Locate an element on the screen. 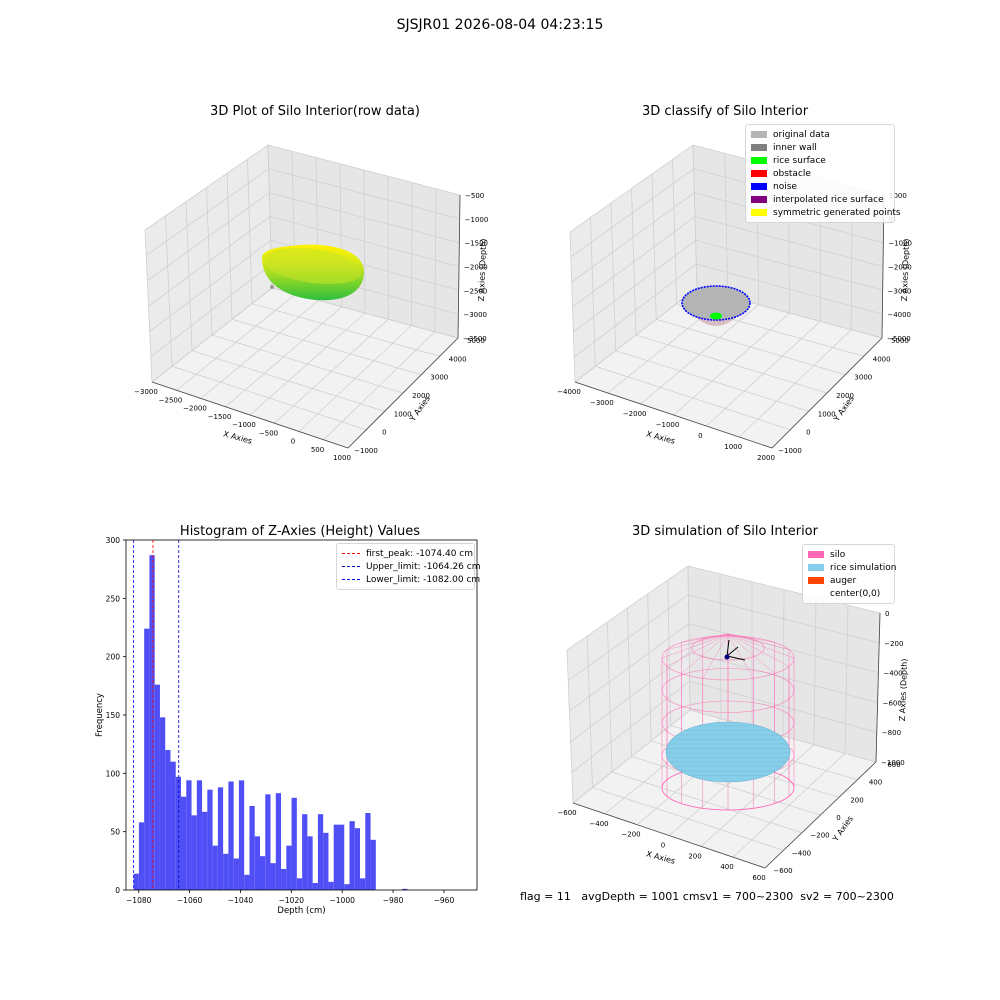 The height and width of the screenshot is (1000, 1000). legend-entry: silo is located at coordinates (848, 554).